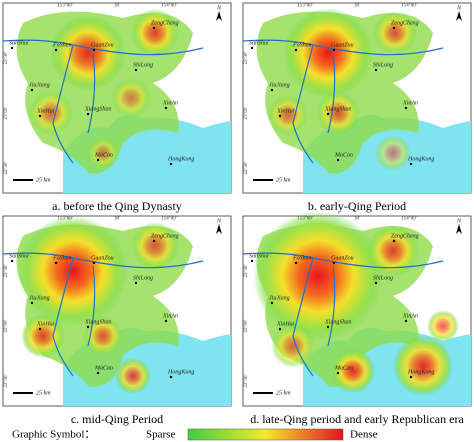 This screenshot has height=442, width=474. Describe the element at coordinates (160, 435) in the screenshot. I see `legend-low: Sparse` at that location.